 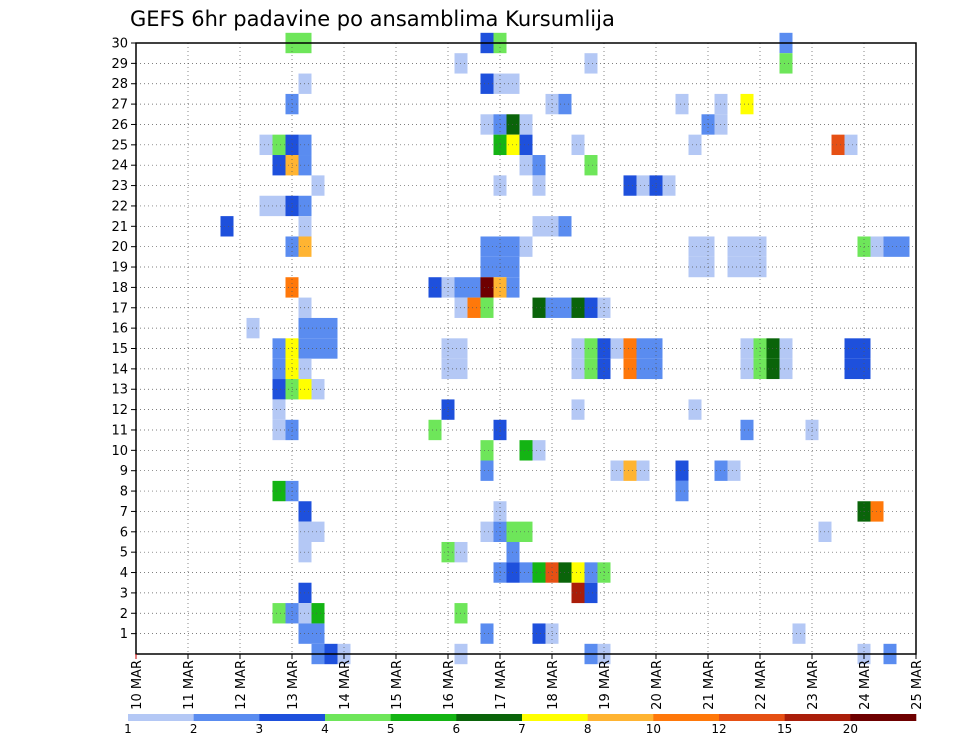 I want to click on legend-label: 8, so click(x=588, y=729).